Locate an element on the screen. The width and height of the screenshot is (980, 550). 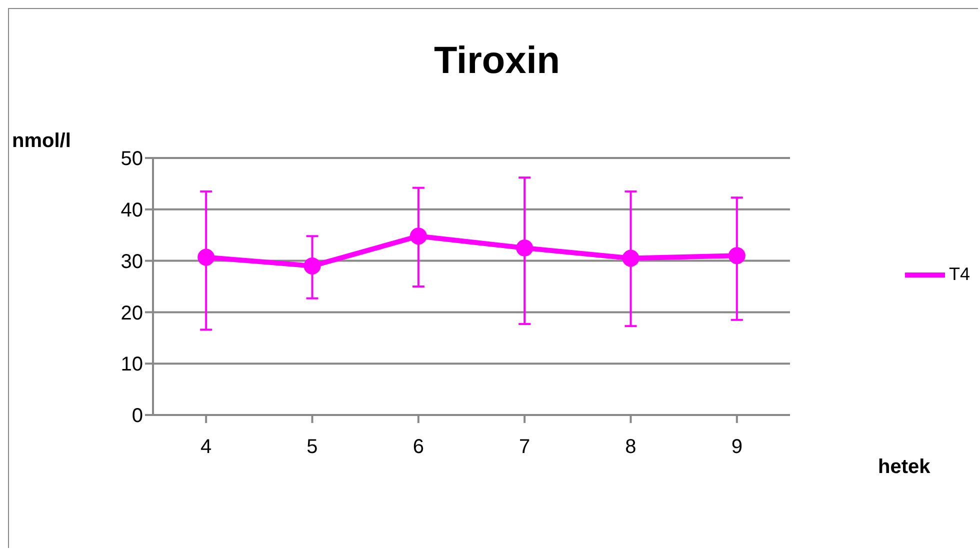
y-tick-label: 30 is located at coordinates (131, 261).